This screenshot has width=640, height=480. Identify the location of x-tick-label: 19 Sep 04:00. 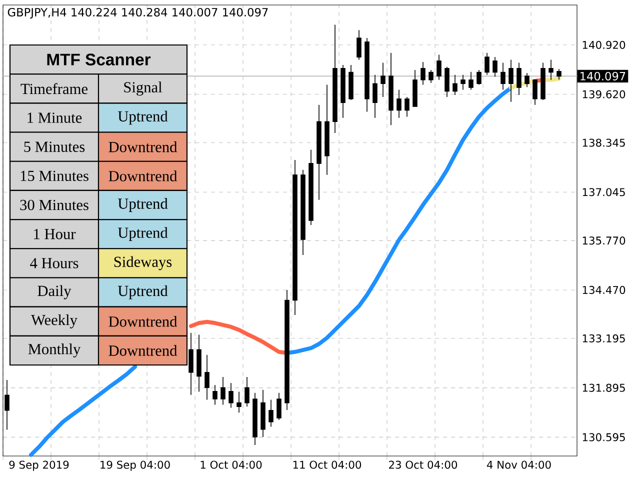
(135, 465).